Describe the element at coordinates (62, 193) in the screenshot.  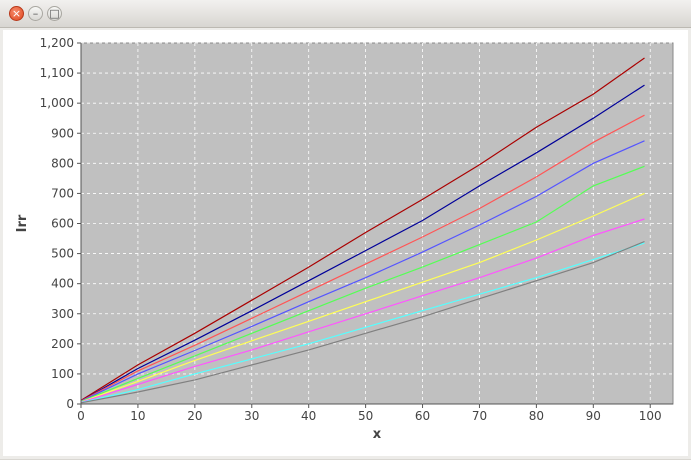
I see `y-tick-label: 700` at that location.